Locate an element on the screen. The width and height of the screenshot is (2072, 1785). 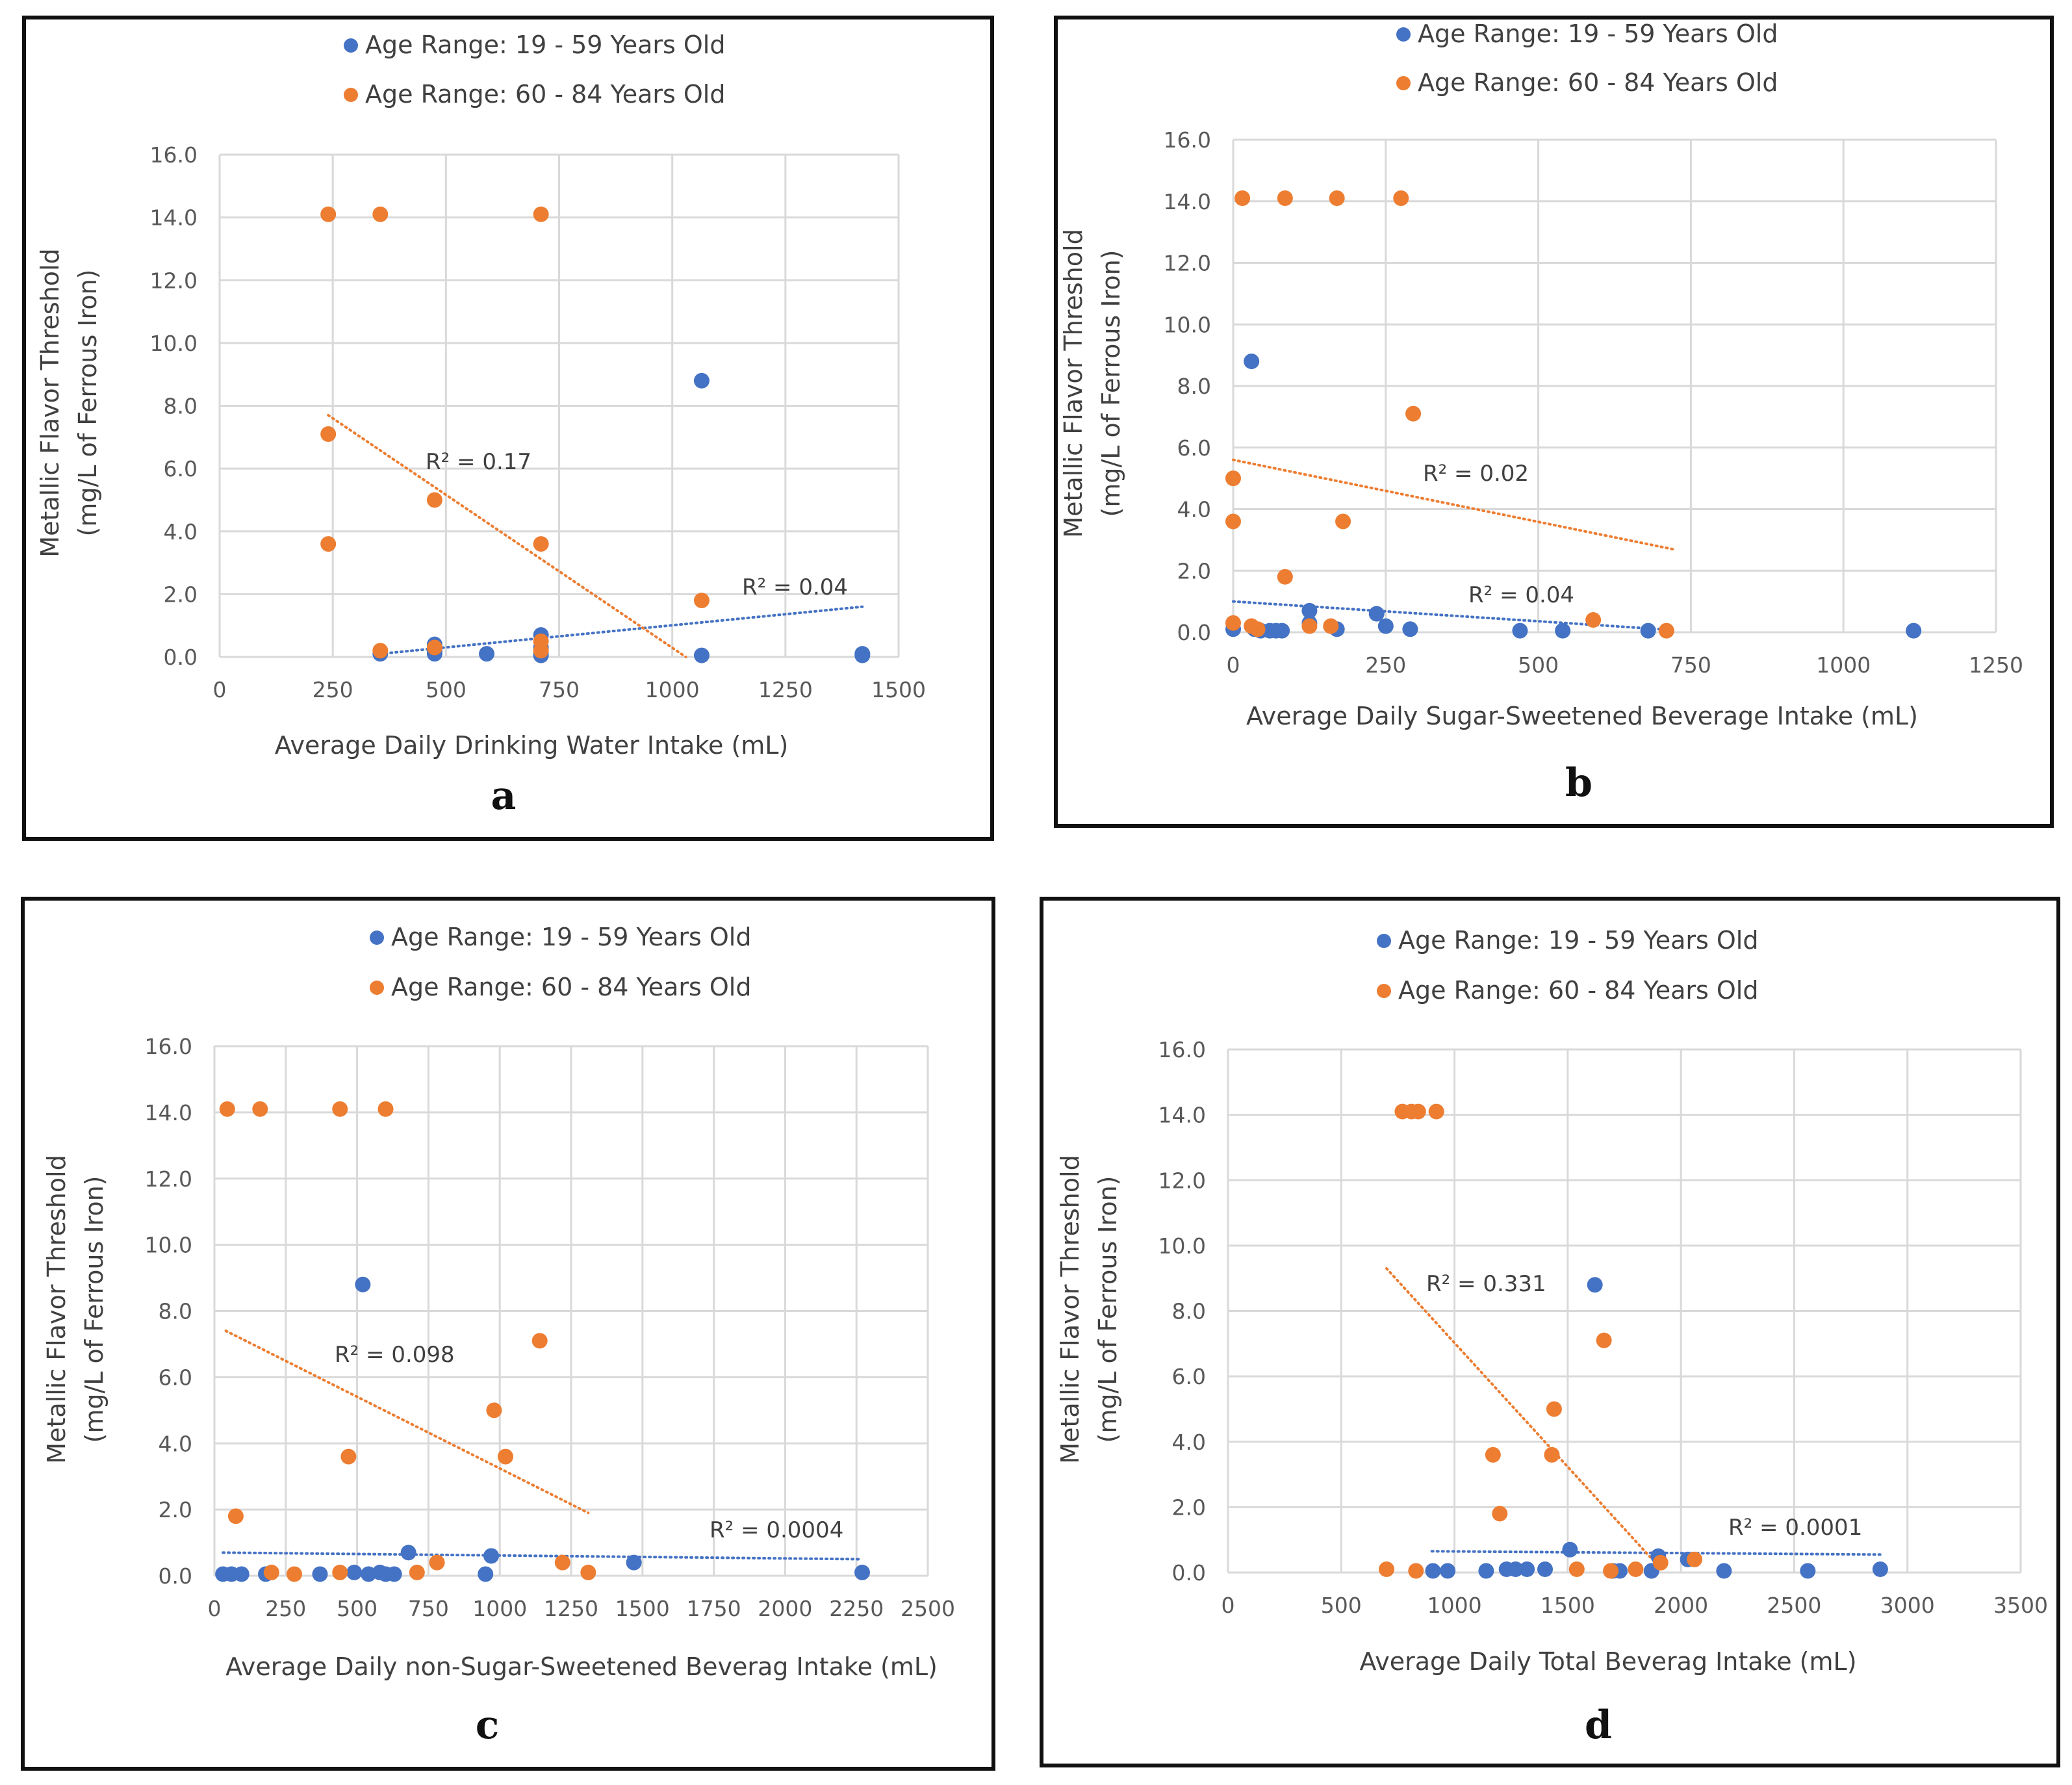
chart-b-y-tick-label: 8.0 is located at coordinates (1194, 386).